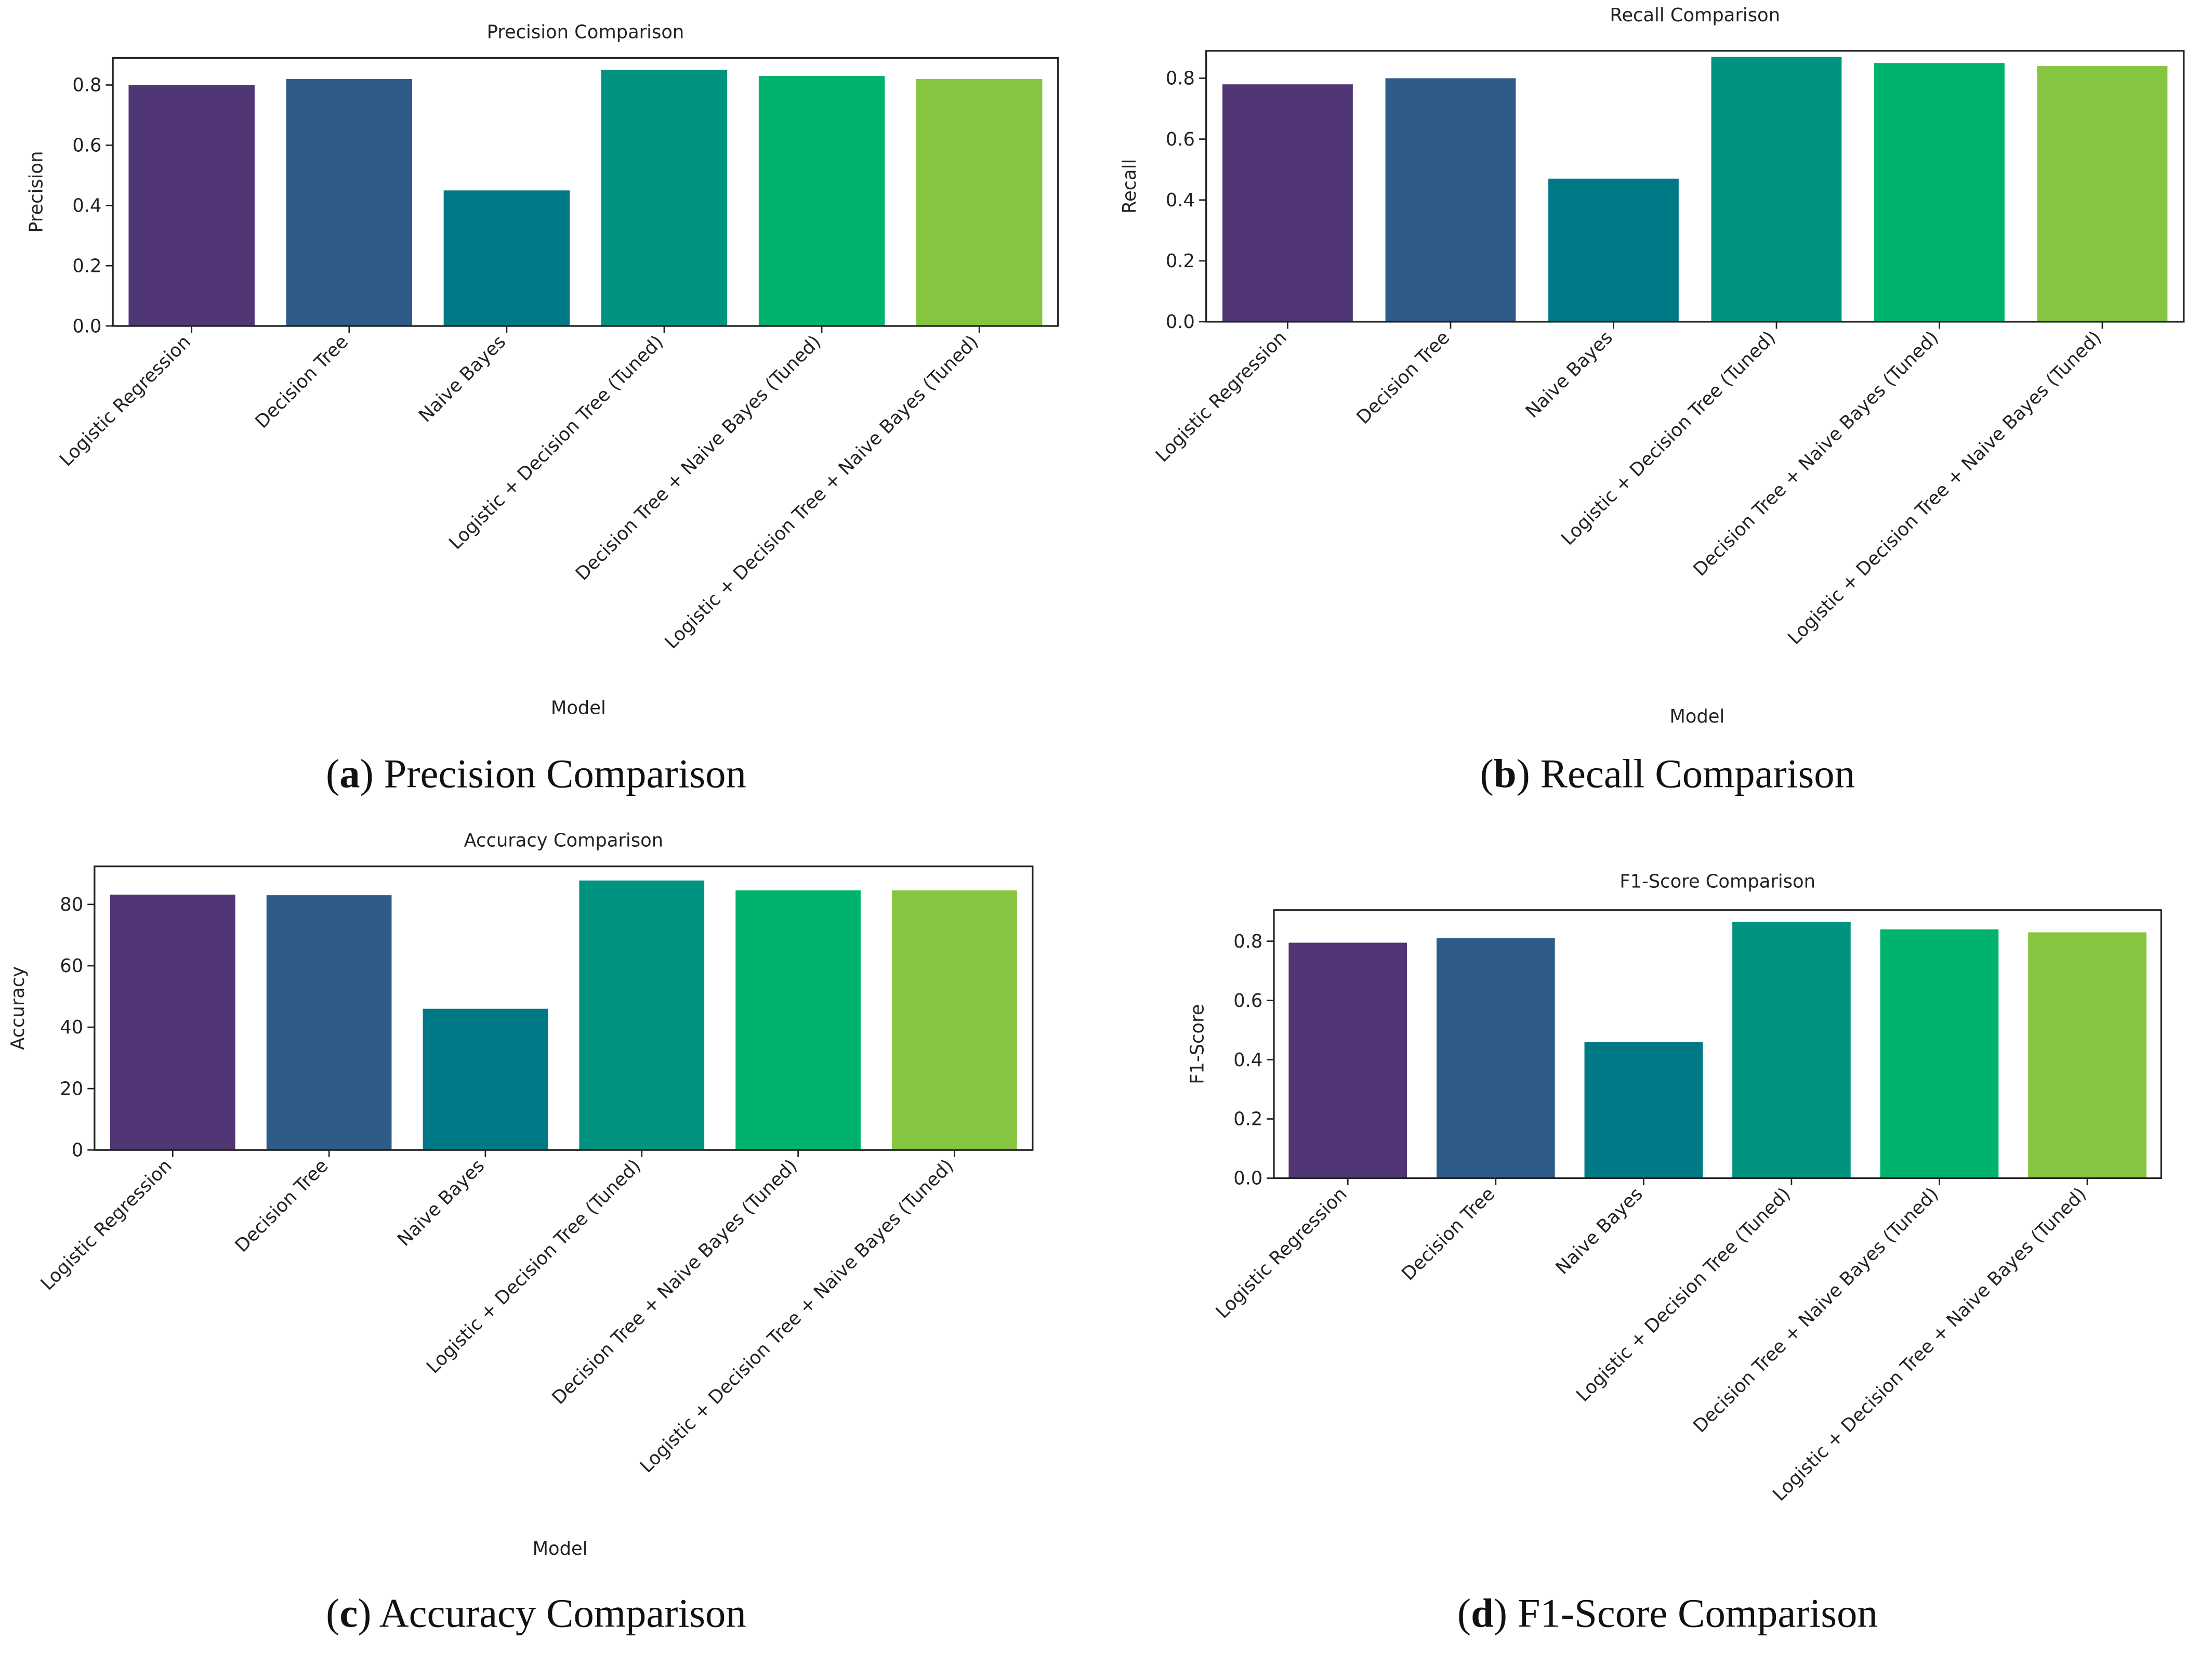 Image resolution: width=2212 pixels, height=1665 pixels. What do you see at coordinates (563, 840) in the screenshot?
I see `chart-title: Accuracy Comparison` at bounding box center [563, 840].